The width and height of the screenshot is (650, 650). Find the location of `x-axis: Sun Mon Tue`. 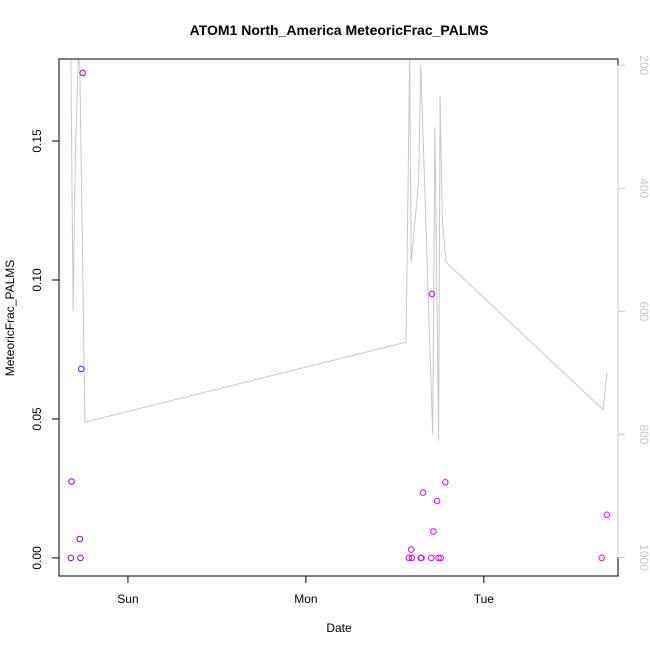

x-axis: Sun Mon Tue is located at coordinates (306, 590).